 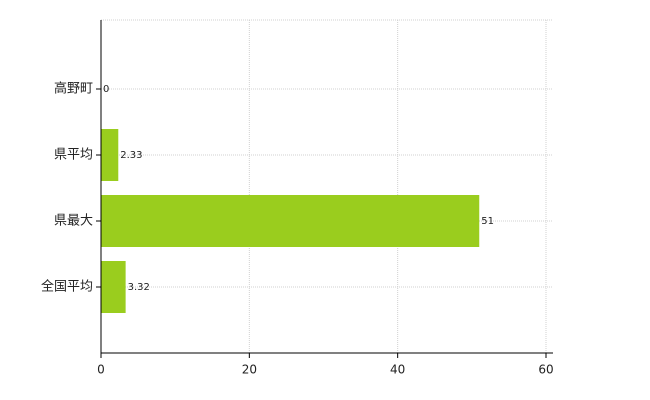 I want to click on x-tick-label: 20, so click(x=249, y=370).